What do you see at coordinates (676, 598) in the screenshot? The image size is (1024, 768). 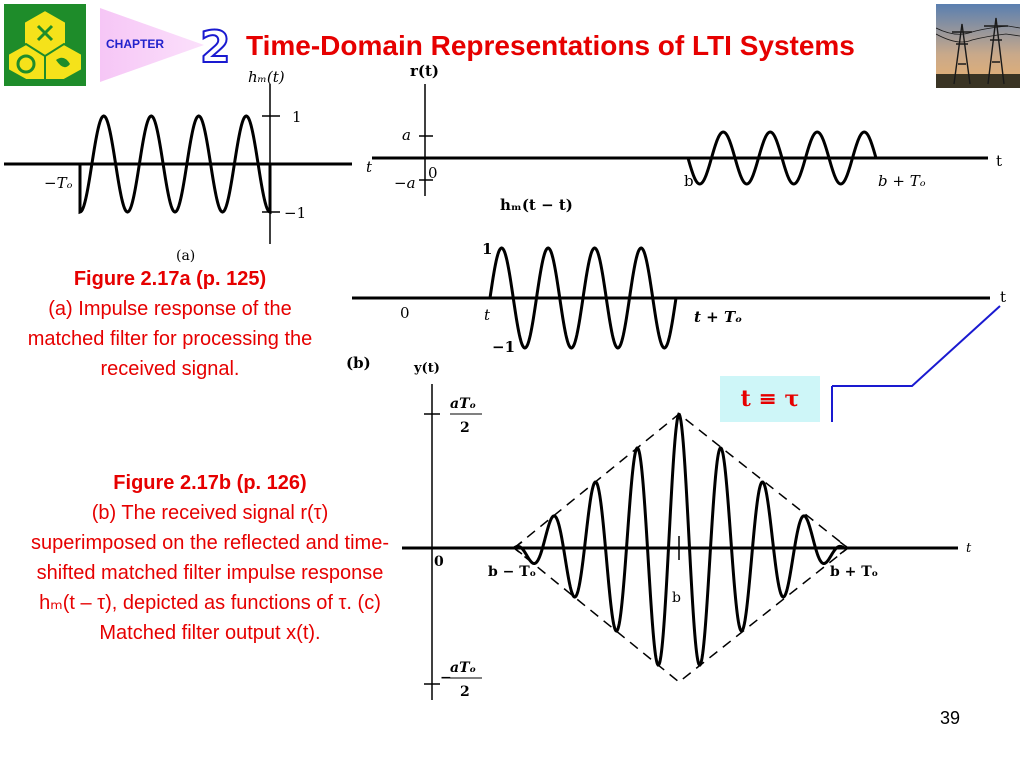 I see `fig-c-center-label: b` at bounding box center [676, 598].